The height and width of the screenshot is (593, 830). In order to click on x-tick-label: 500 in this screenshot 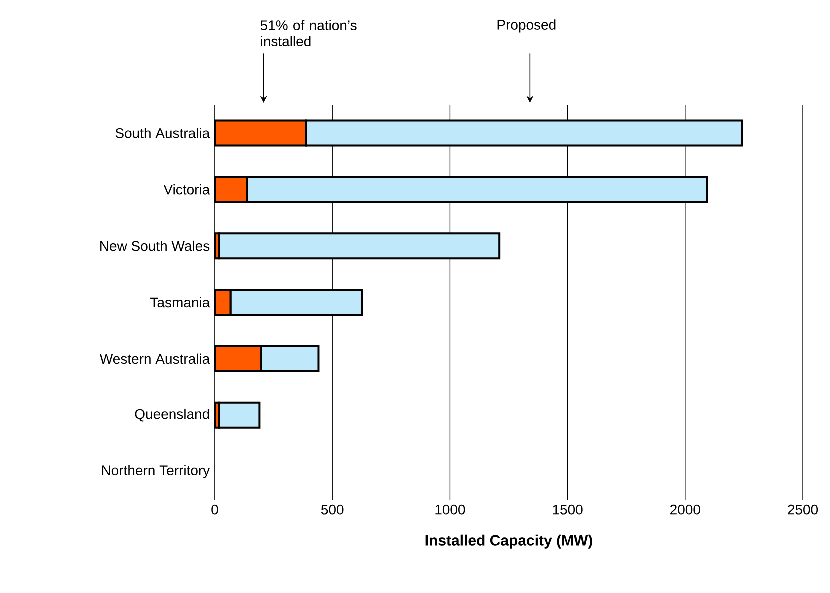, I will do `click(332, 509)`.